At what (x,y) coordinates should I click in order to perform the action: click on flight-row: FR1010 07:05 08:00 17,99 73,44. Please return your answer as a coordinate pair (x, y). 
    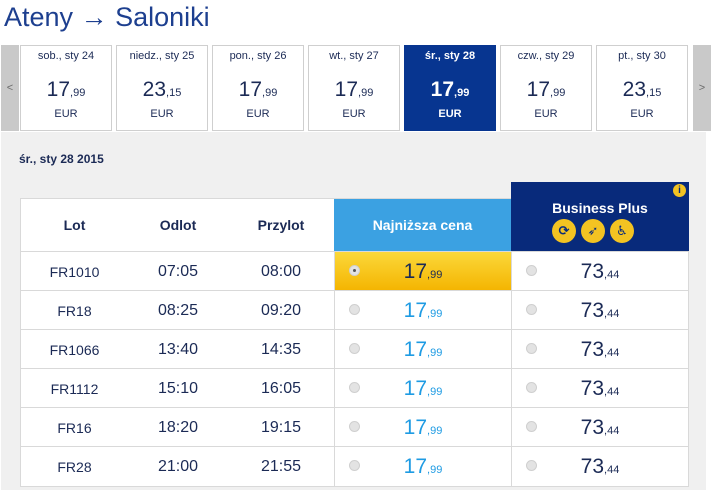
    Looking at the image, I should click on (354, 271).